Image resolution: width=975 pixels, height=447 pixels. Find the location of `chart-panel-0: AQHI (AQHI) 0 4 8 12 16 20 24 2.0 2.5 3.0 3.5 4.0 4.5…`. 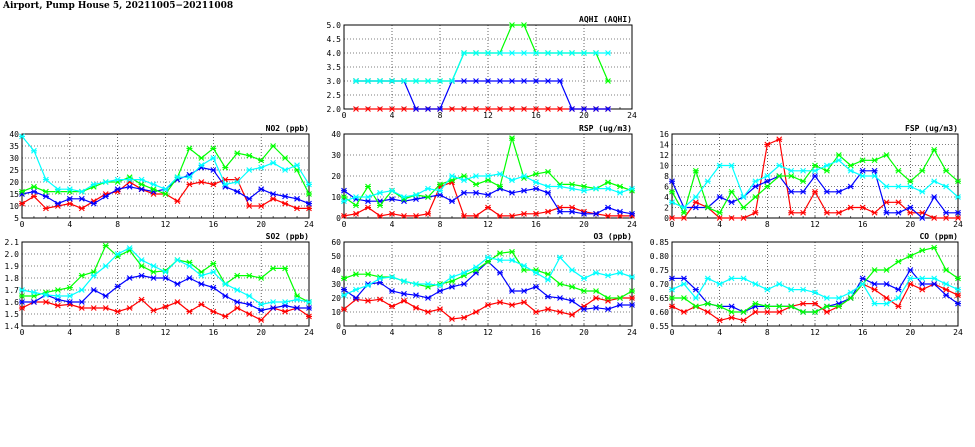

chart-panel-0: AQHI (AQHI) 0 4 8 12 16 20 24 2.0 2.5 3.0 3.5 4.0 4.5… is located at coordinates (482, 67).